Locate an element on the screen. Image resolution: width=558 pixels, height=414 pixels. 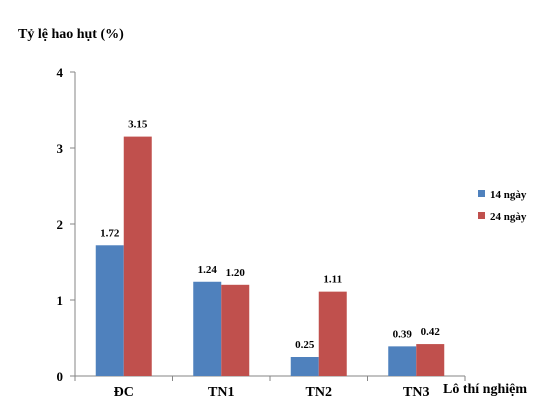
legend-entry: 14 ngày is located at coordinates (508, 195).